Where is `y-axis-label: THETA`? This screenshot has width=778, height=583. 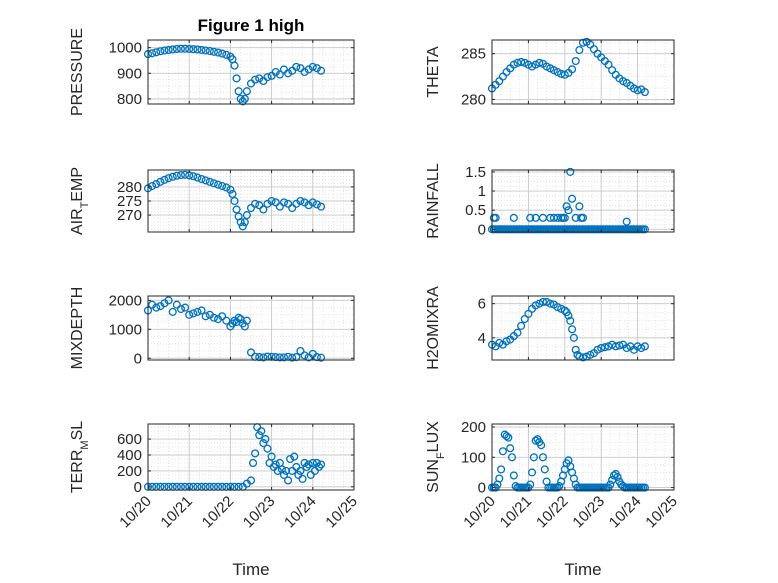 y-axis-label: THETA is located at coordinates (433, 72).